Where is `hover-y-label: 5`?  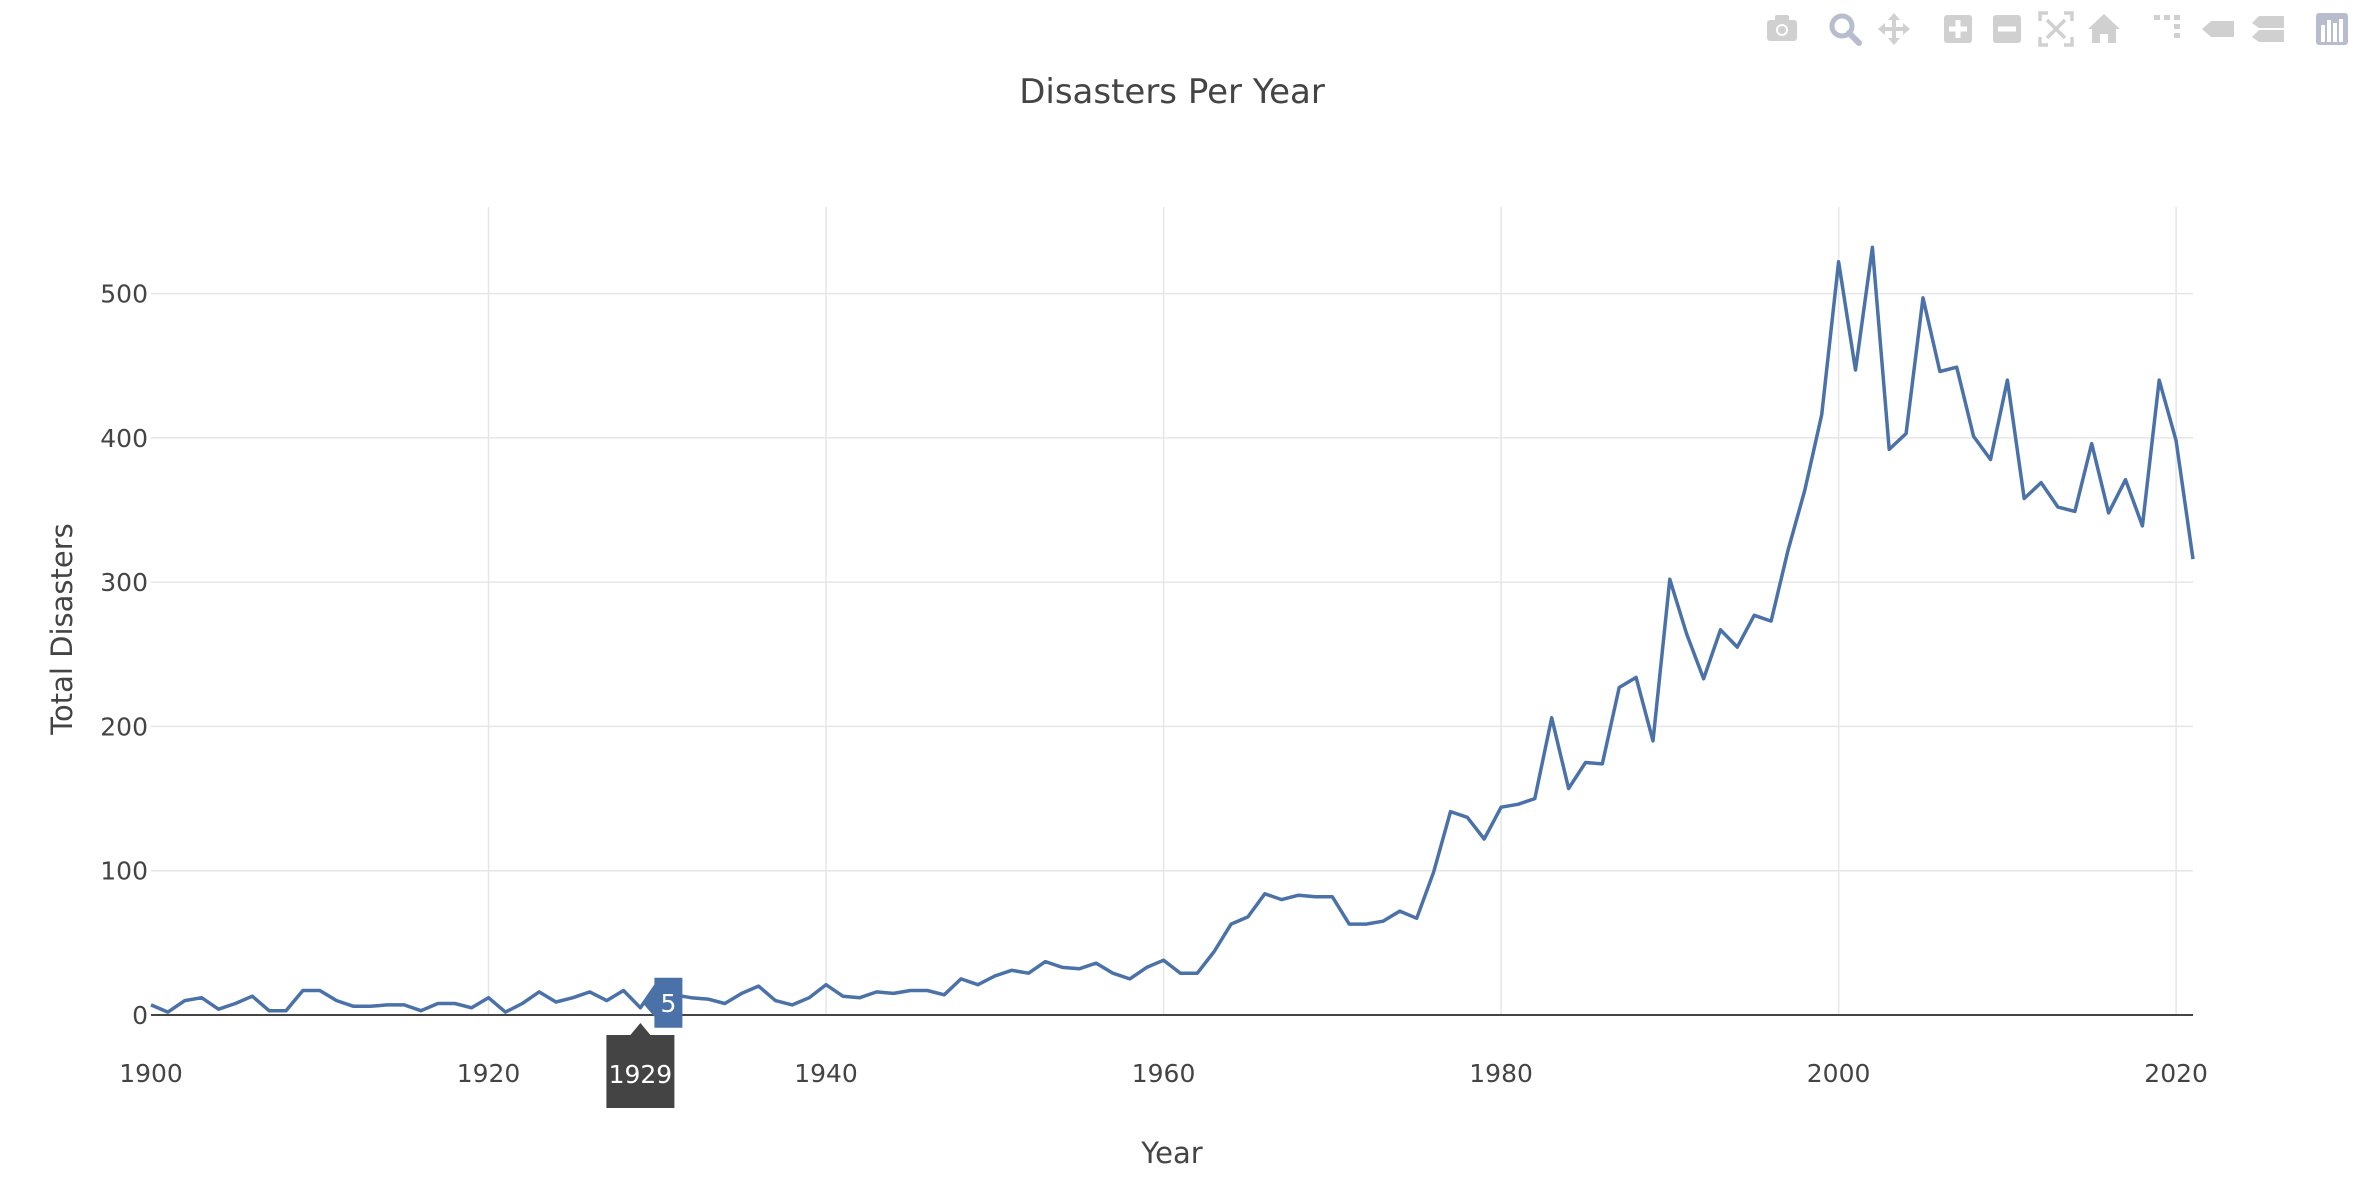
hover-y-label: 5 is located at coordinates (662, 1002).